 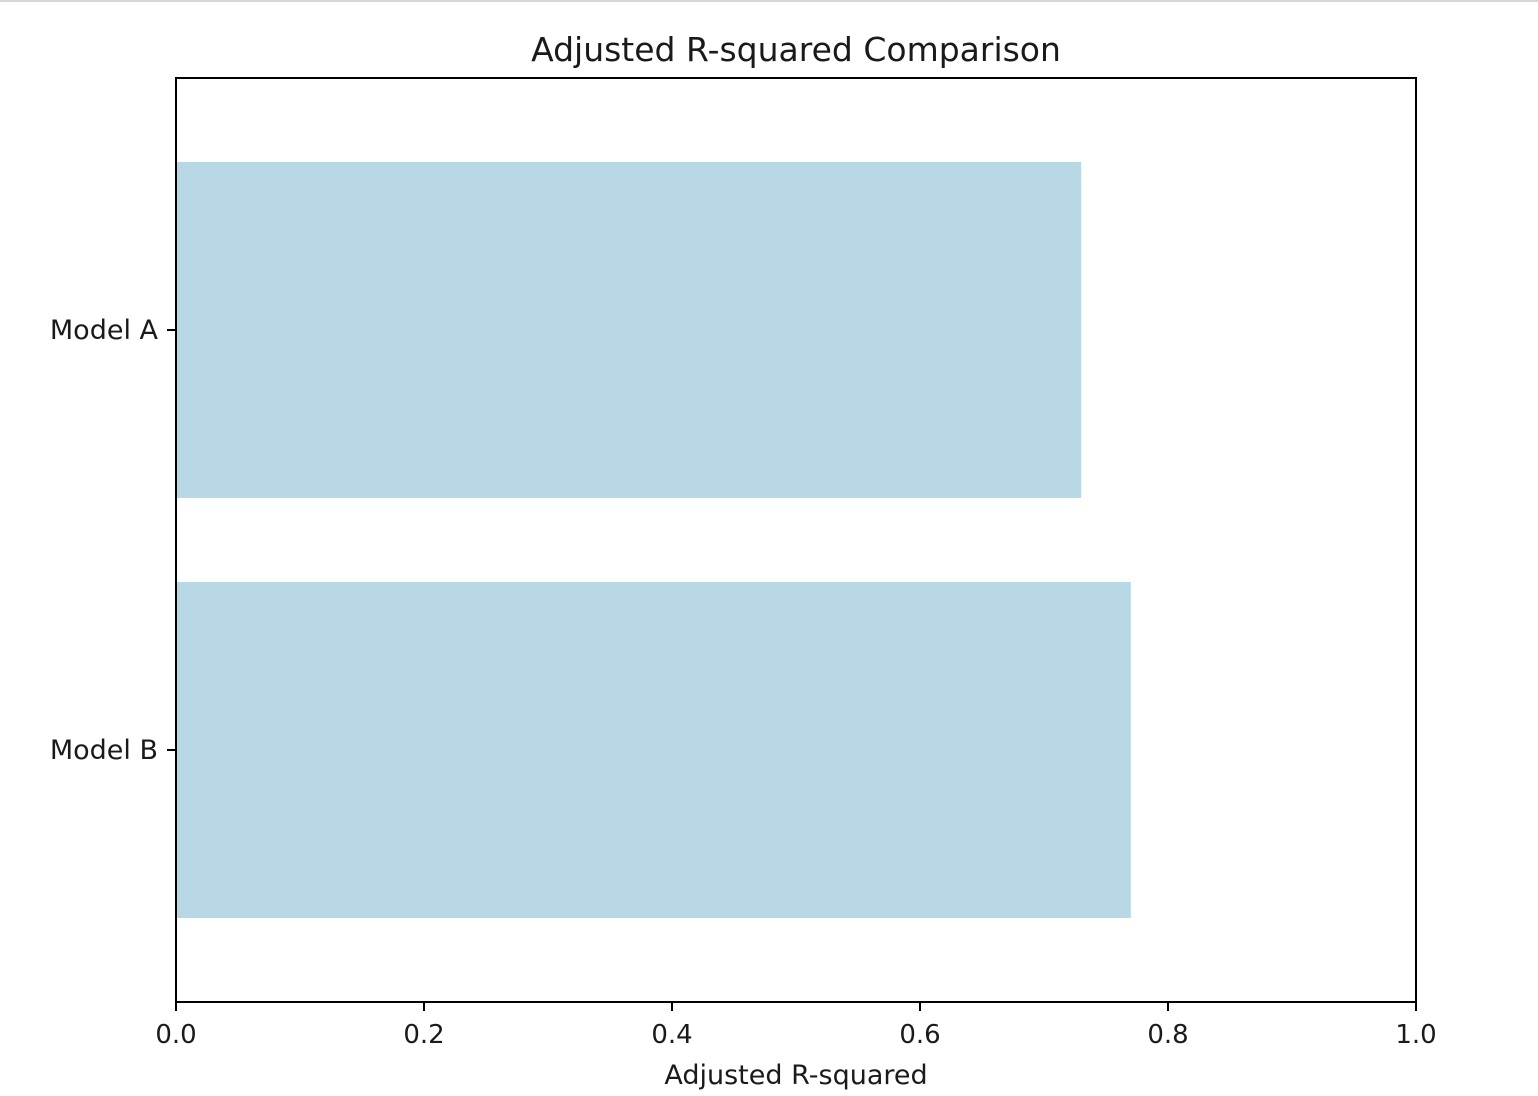 I want to click on x-axis-ticks: 0.0 0.2 0.4 0.6 0.8 1.0, so click(x=796, y=1026).